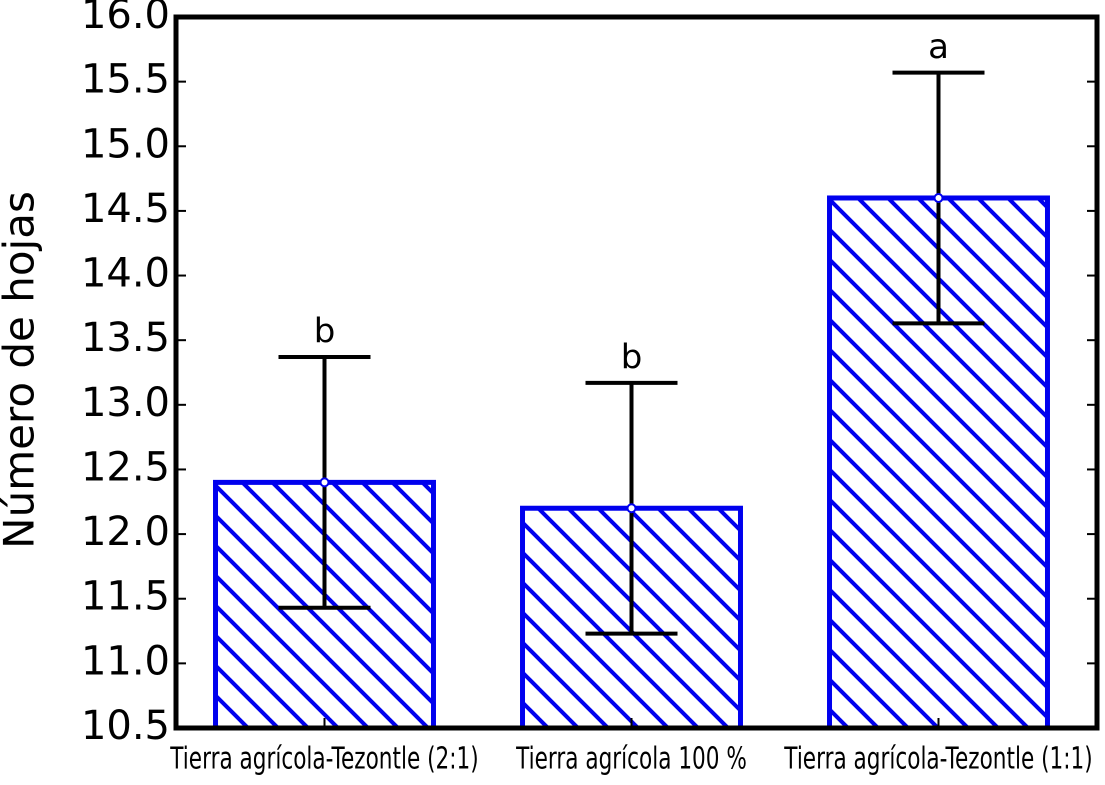 This screenshot has width=1105, height=785. I want to click on y-axis-label: Número de hojas, so click(22, 370).